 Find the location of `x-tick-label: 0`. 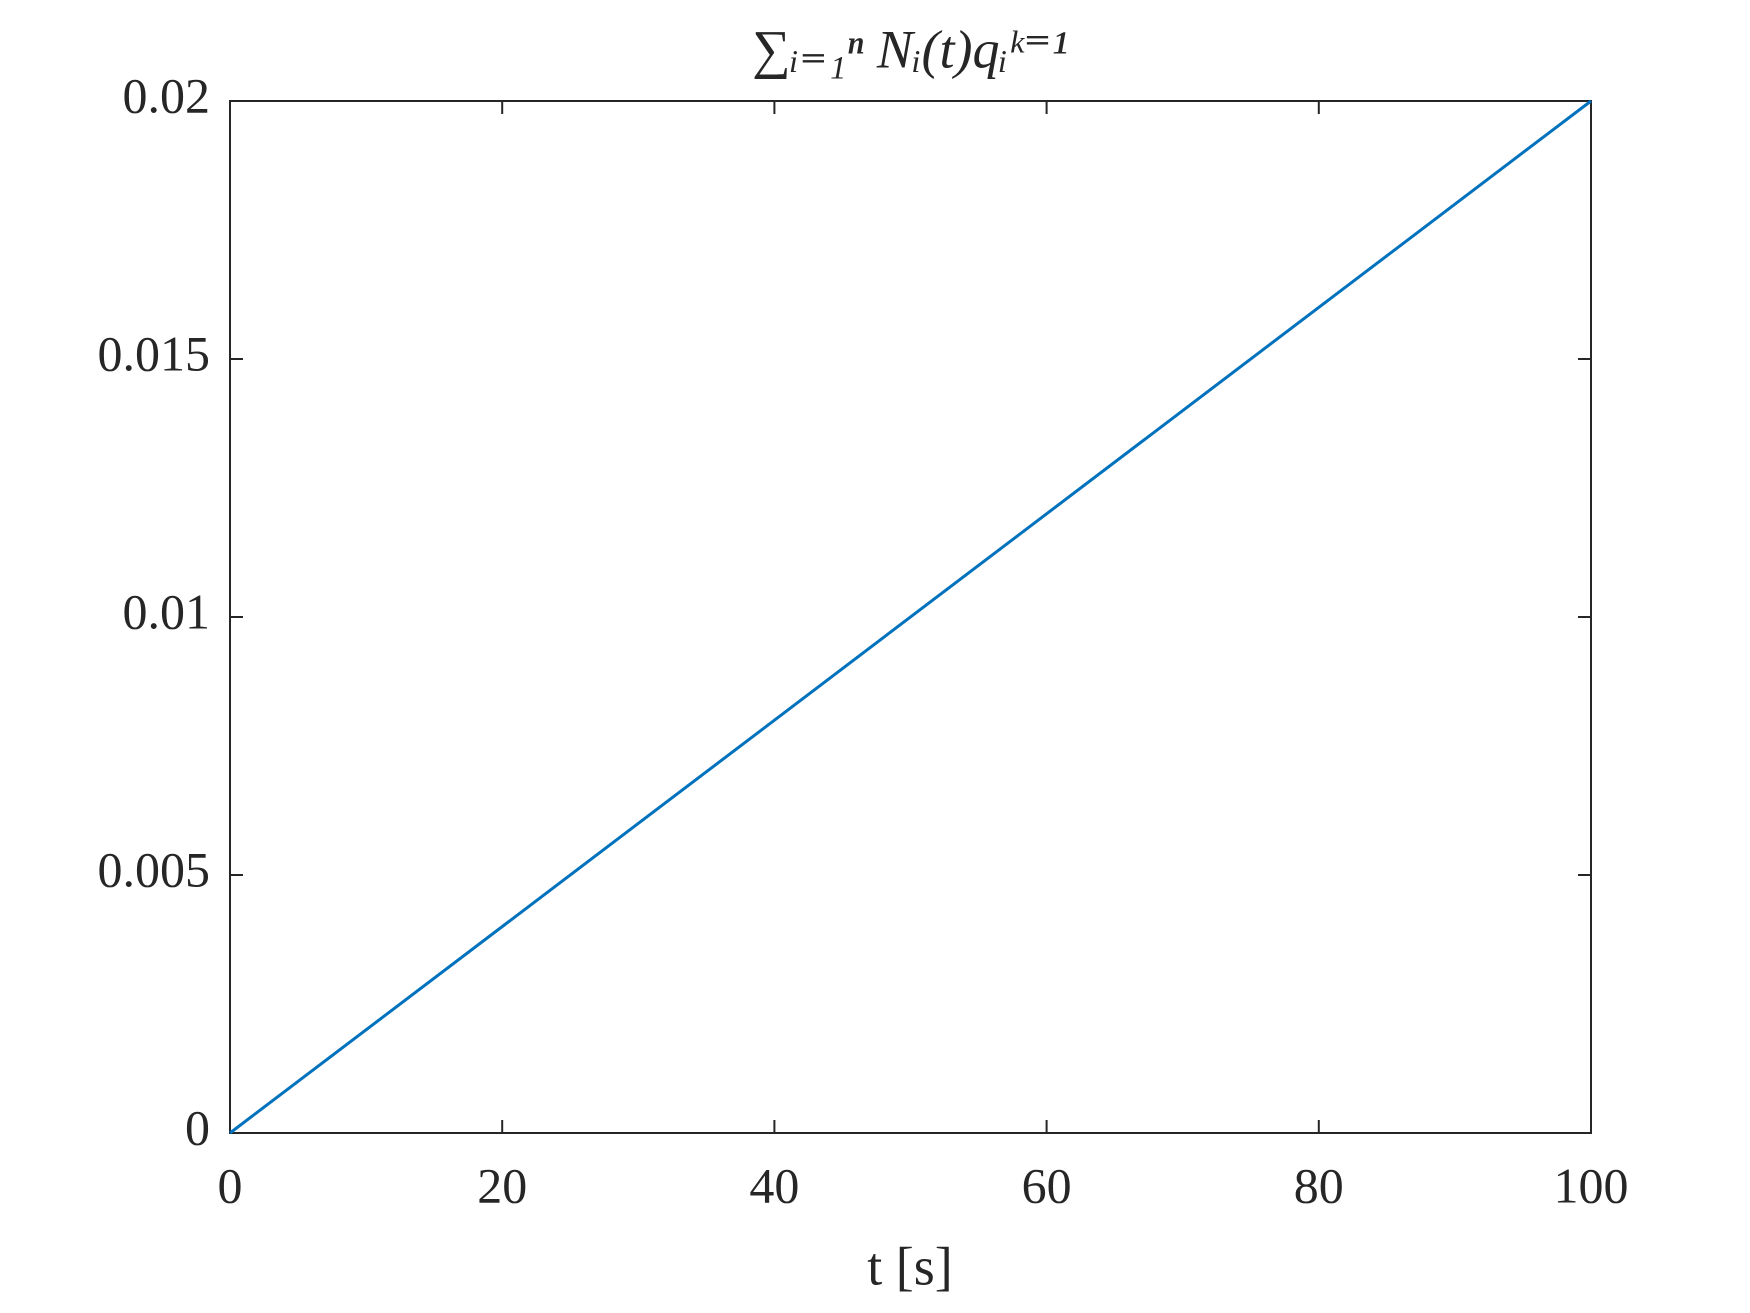

x-tick-label: 0 is located at coordinates (230, 1185).